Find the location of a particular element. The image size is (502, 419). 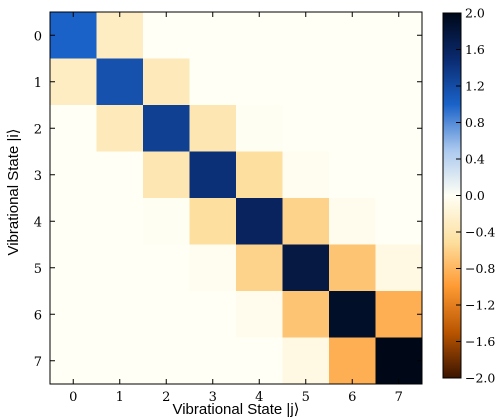

y-tick-label: 6 is located at coordinates (38, 315).